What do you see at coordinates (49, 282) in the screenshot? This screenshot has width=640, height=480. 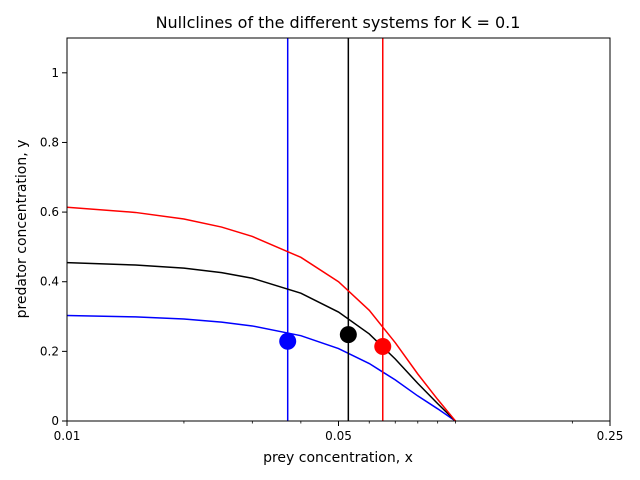 I see `y-tick-label-2: 0.4` at bounding box center [49, 282].